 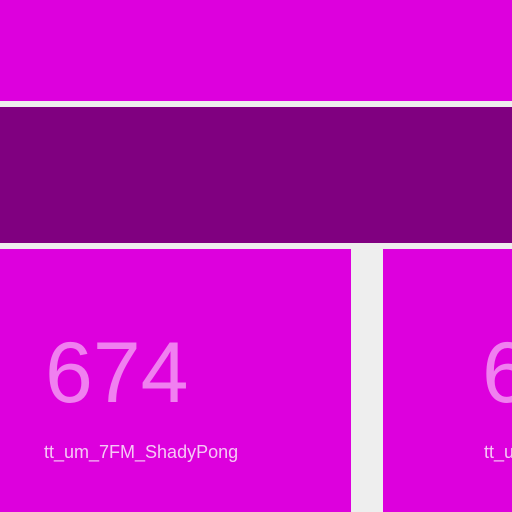 I want to click on tile-number: 674, so click(x=117, y=373).